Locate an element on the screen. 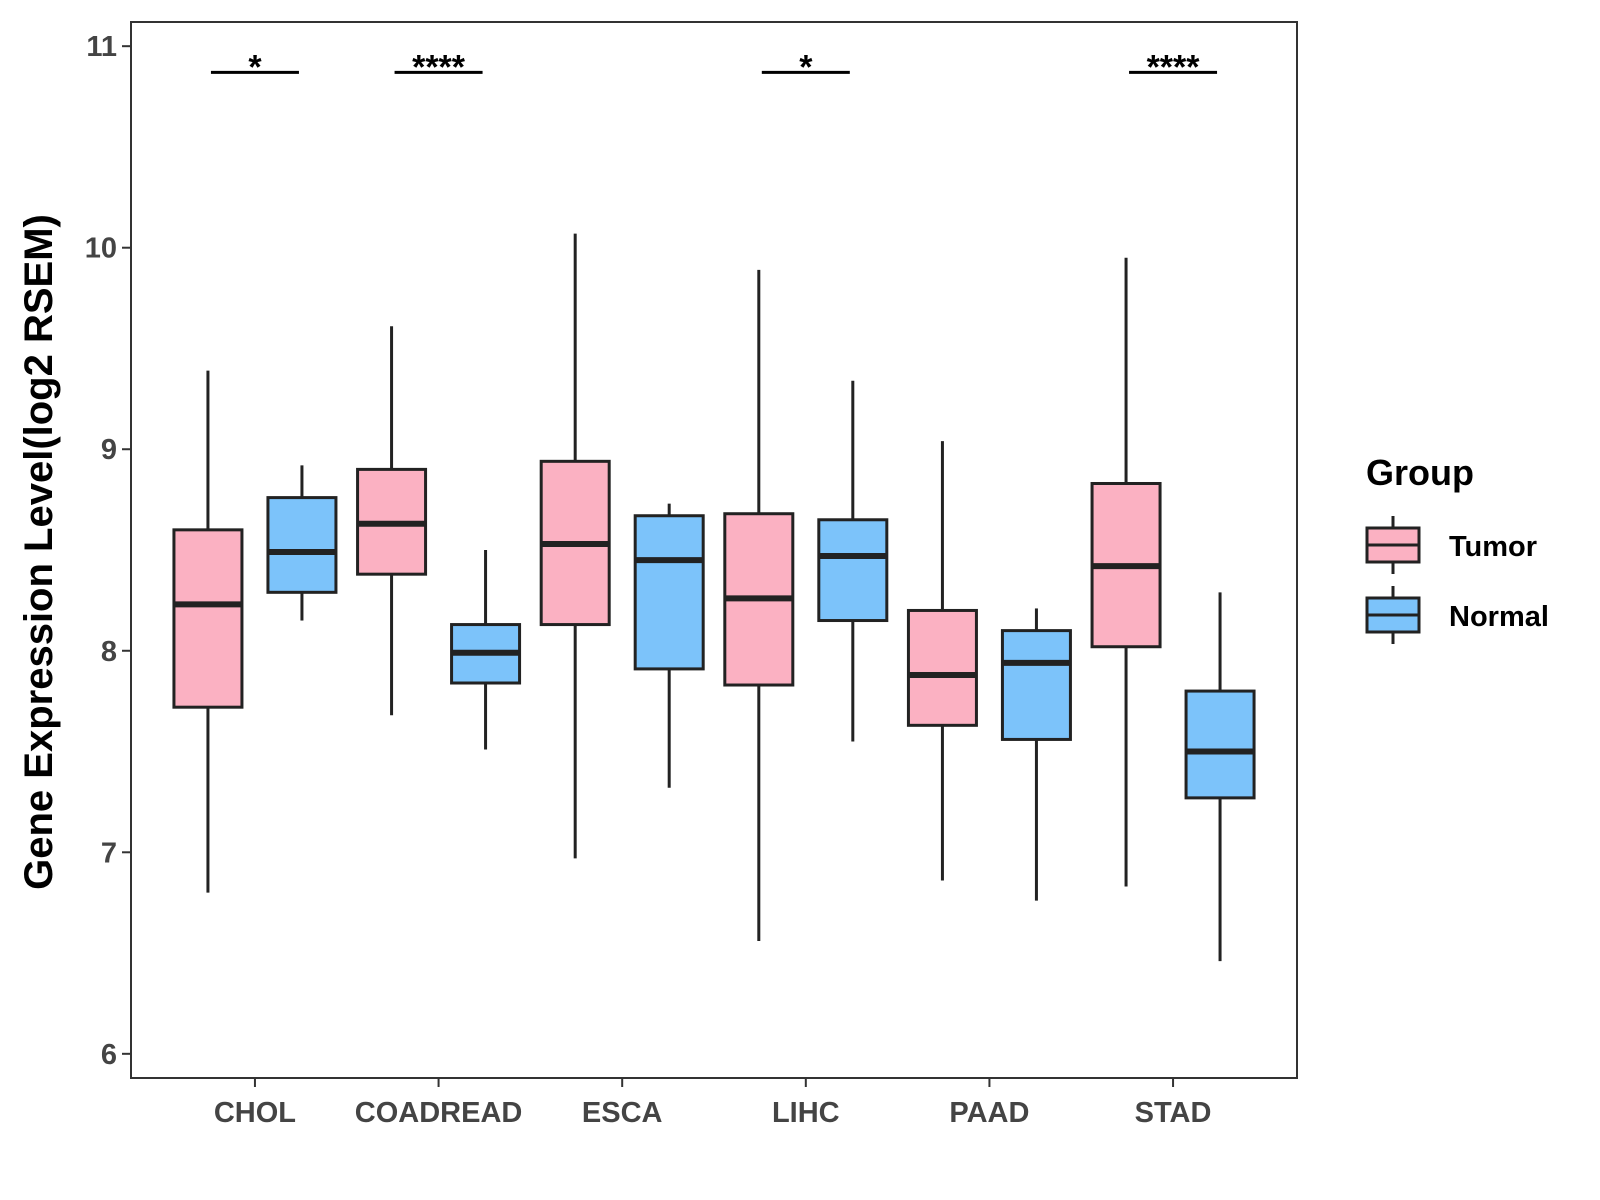 The width and height of the screenshot is (1600, 1200). significance-annotations: * **** * **** is located at coordinates (714, 67).